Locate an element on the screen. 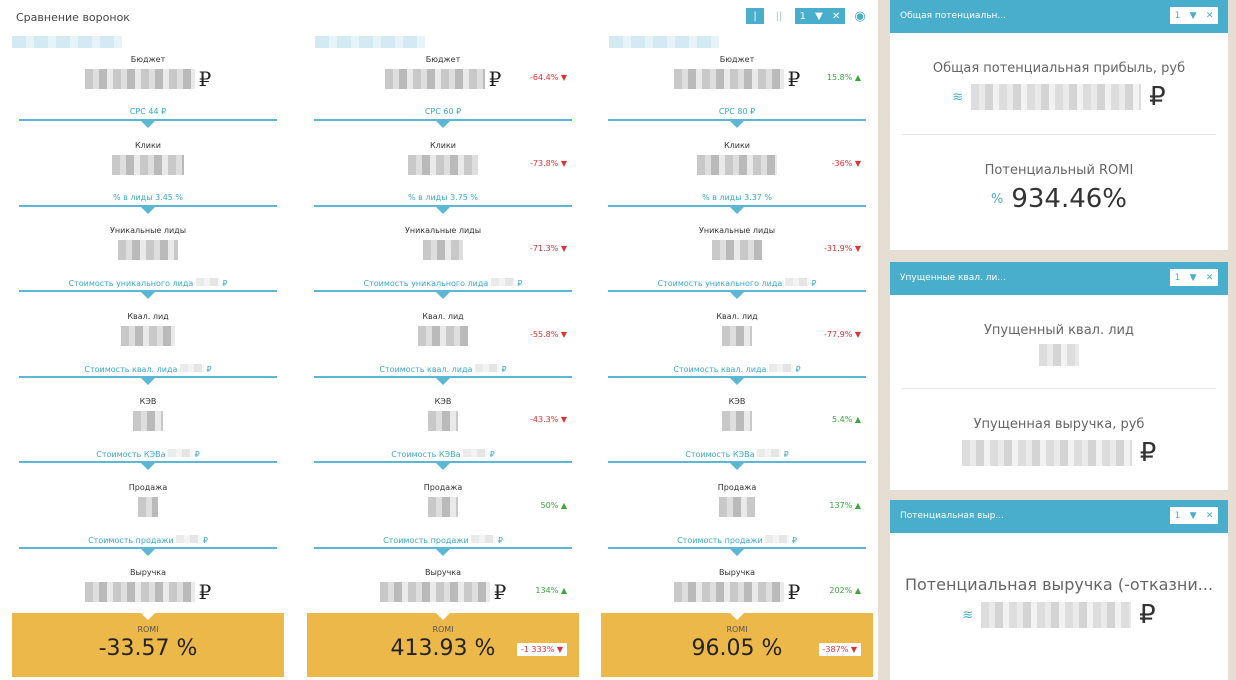 This screenshot has width=1236, height=680. conversion-link: CPC 80 ₽ is located at coordinates (737, 111).